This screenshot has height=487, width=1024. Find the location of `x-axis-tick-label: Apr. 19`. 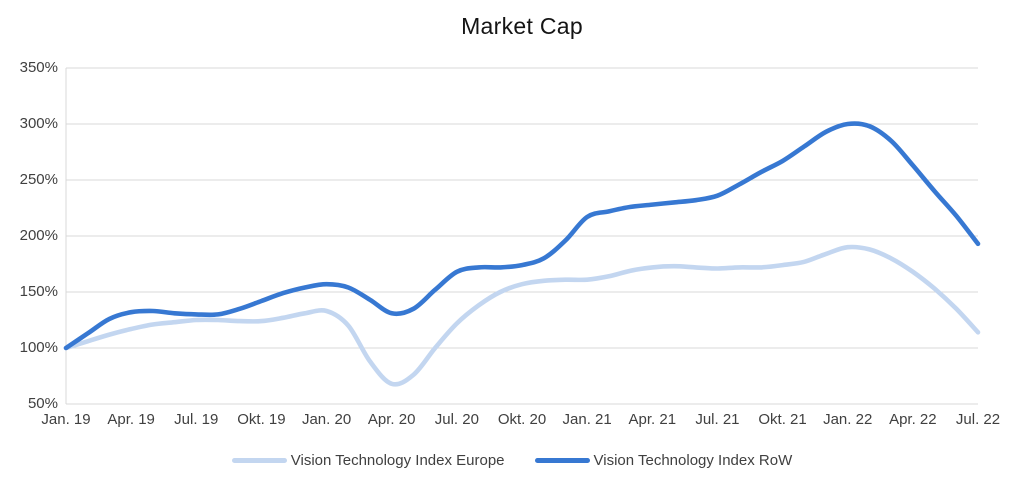

x-axis-tick-label: Apr. 19 is located at coordinates (131, 419).